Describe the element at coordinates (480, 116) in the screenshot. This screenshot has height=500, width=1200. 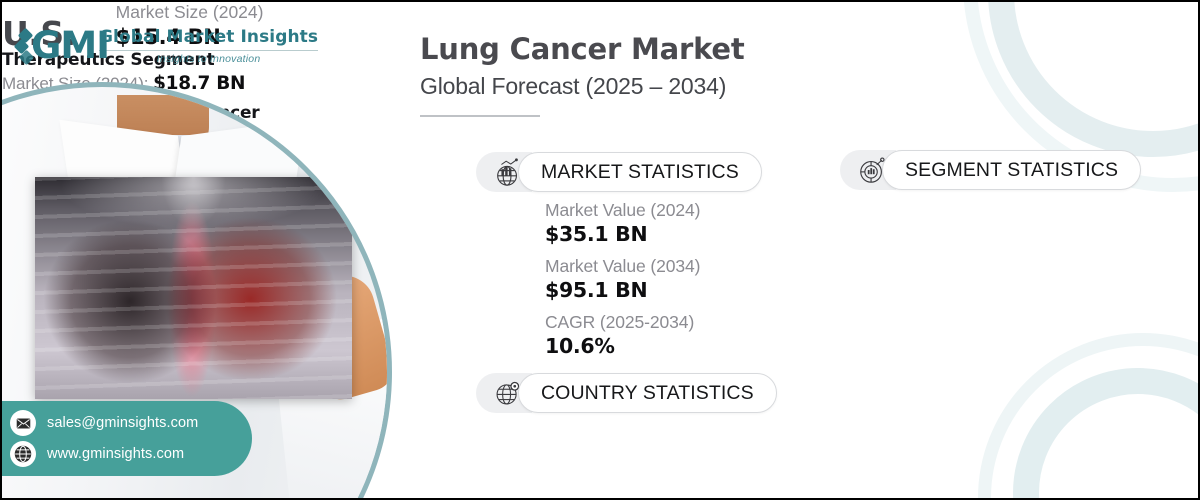
I see `title-divider` at that location.